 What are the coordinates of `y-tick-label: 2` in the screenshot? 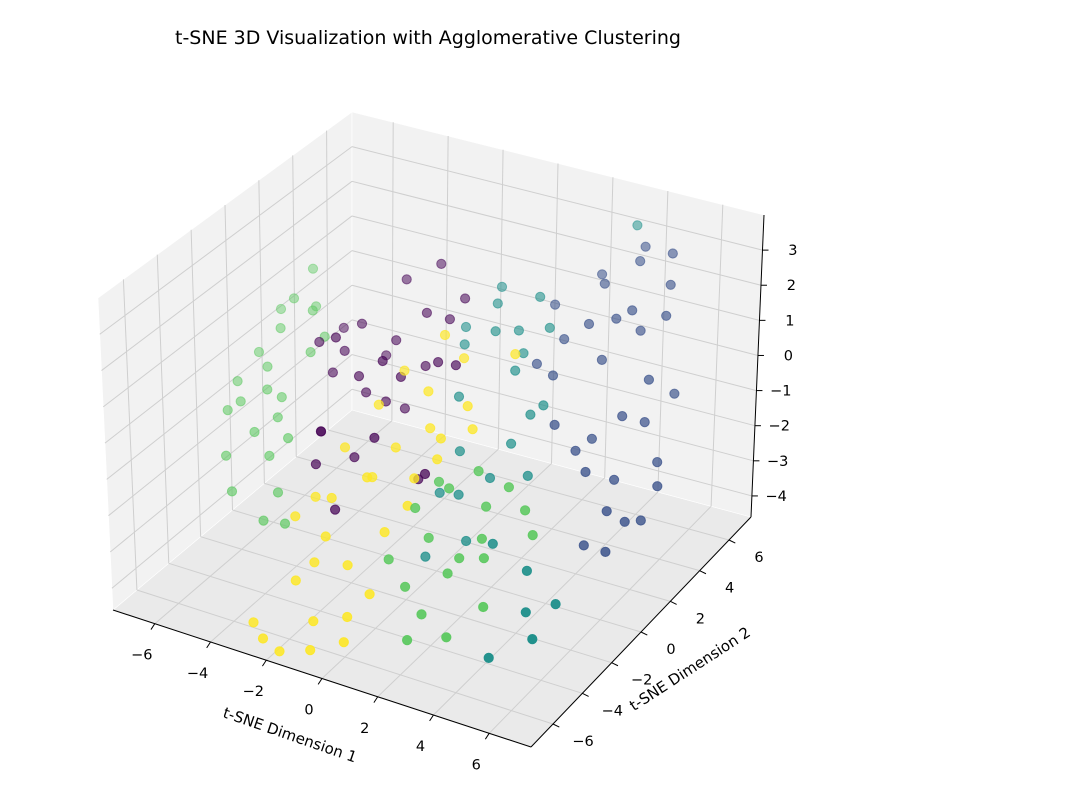 It's located at (700, 619).